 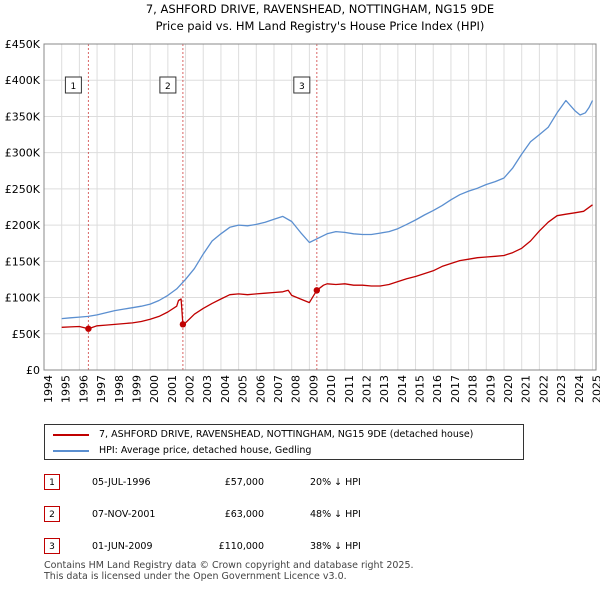 I want to click on x-tick-label: 2012, so click(x=366, y=389).